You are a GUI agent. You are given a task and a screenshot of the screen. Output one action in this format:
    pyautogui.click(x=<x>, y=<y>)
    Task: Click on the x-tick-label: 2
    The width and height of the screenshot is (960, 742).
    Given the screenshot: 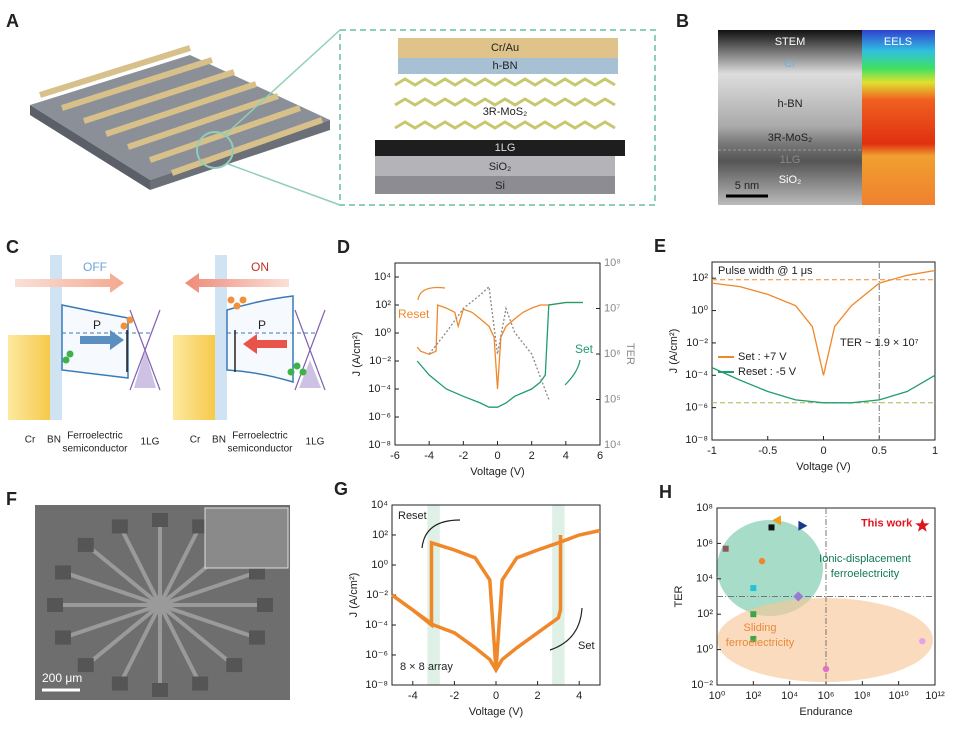 What is the action you would take?
    pyautogui.click(x=532, y=456)
    